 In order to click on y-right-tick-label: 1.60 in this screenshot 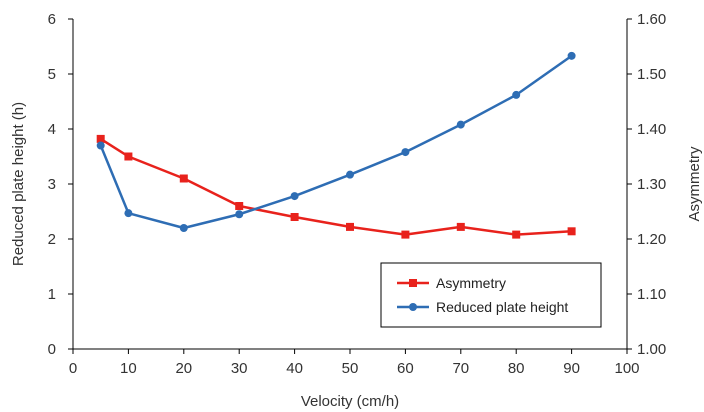, I will do `click(651, 19)`.